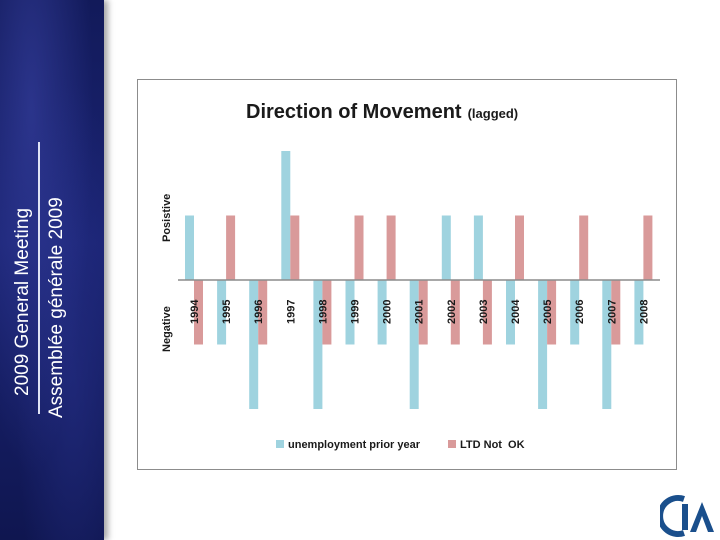 Image resolution: width=720 pixels, height=540 pixels. Describe the element at coordinates (446, 247) in the screenshot. I see `bar-unemployment-2002` at that location.